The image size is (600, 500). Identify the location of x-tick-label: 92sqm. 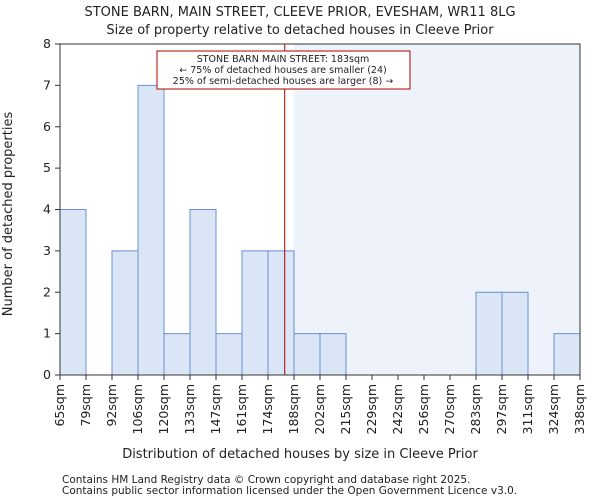
(111, 405).